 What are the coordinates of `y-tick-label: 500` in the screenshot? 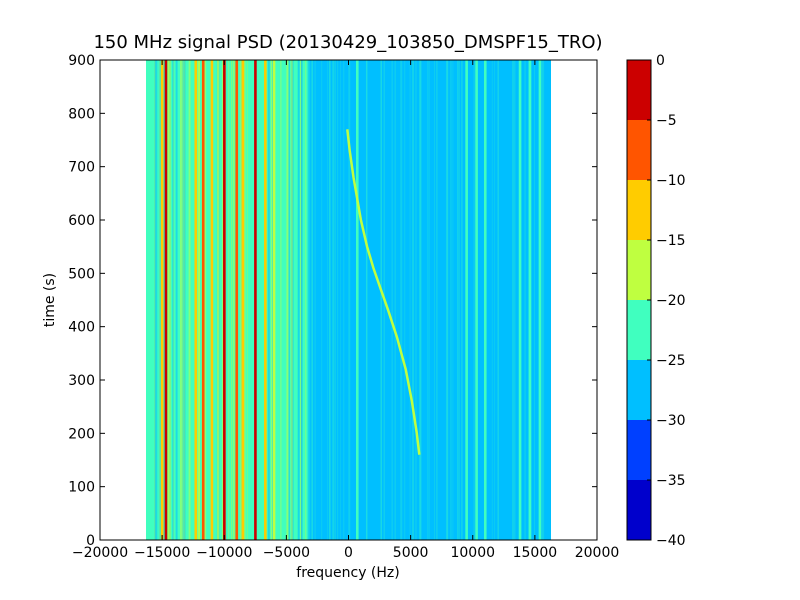 It's located at (81, 274).